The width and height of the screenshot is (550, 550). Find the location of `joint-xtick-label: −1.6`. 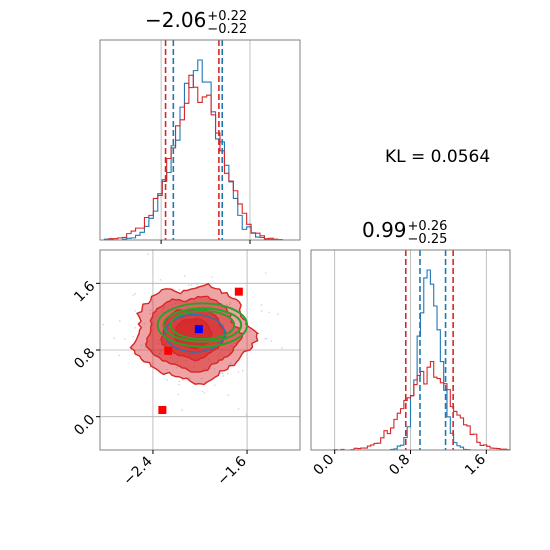

joint-xtick-label: −1.6 is located at coordinates (232, 470).